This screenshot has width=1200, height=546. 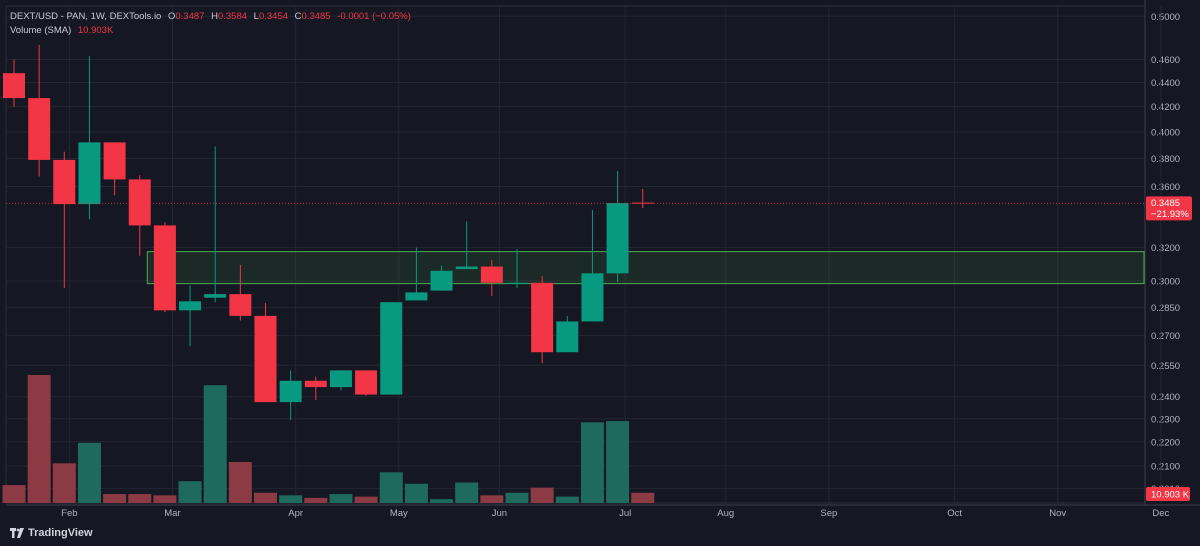 What do you see at coordinates (725, 513) in the screenshot?
I see `time-tick-label: Aug` at bounding box center [725, 513].